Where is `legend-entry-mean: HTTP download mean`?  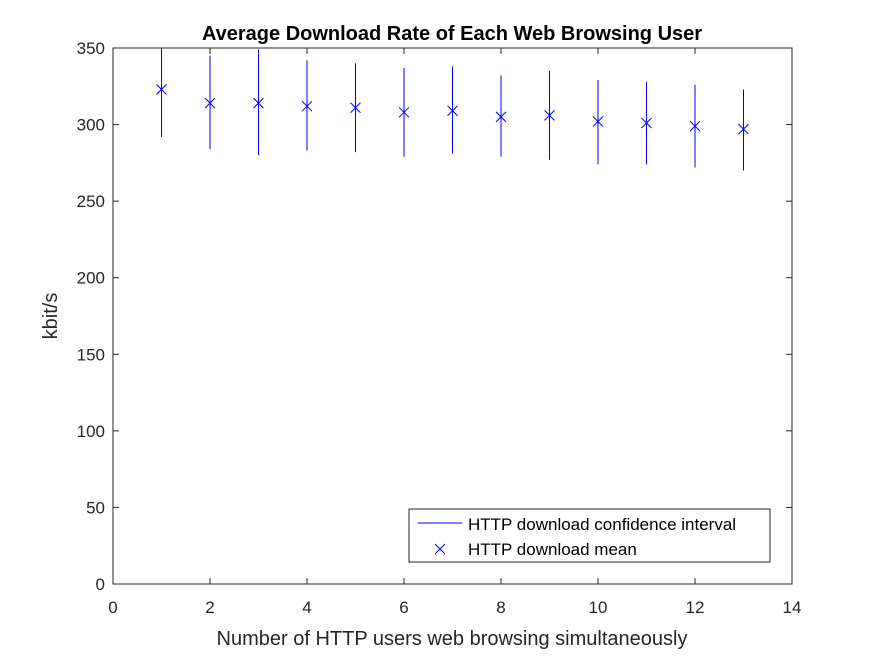 legend-entry-mean: HTTP download mean is located at coordinates (552, 549).